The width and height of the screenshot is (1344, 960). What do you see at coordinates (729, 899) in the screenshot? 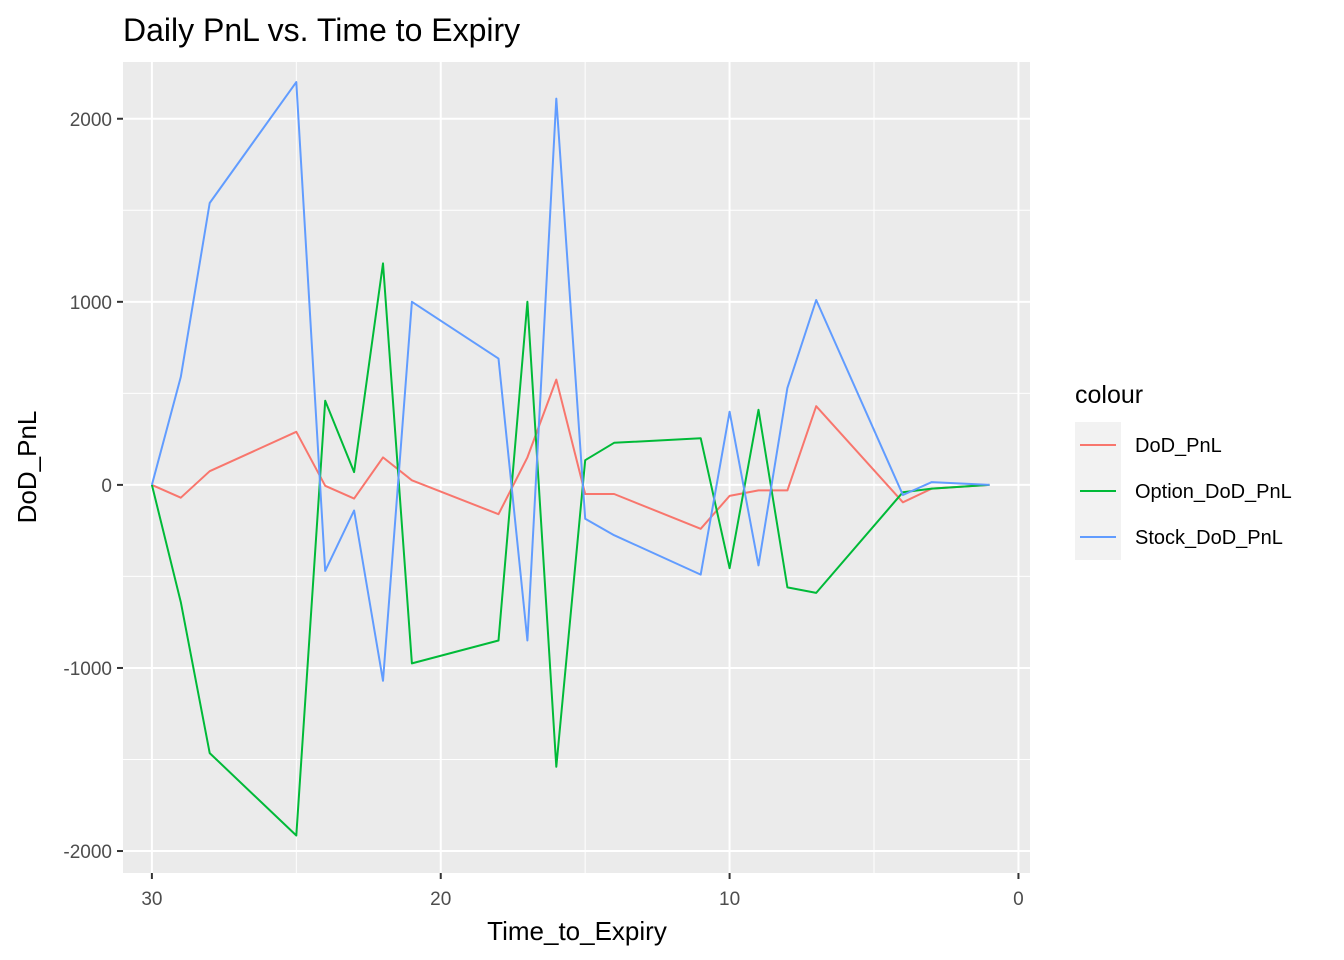
I see `x-tick-label: 10` at bounding box center [729, 899].